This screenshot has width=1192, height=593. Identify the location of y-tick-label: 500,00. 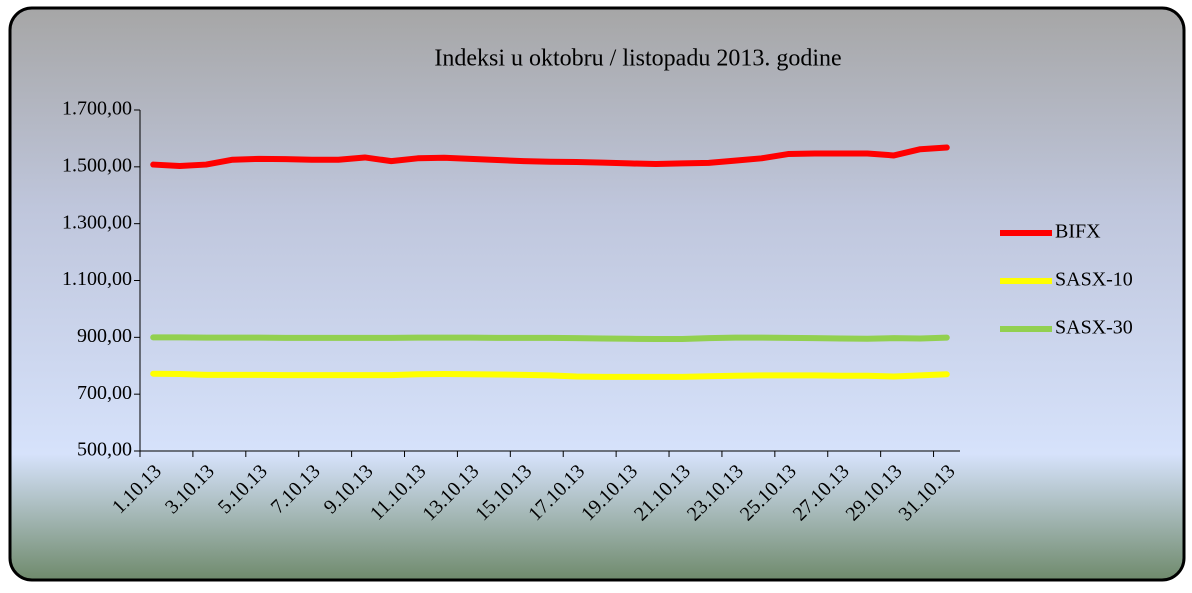
(104, 450).